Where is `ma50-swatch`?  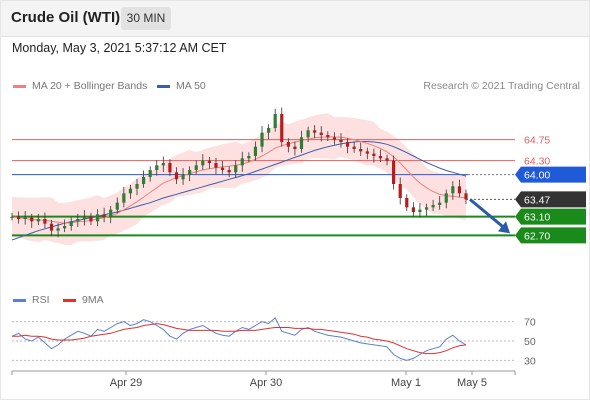
ma50-swatch is located at coordinates (163, 86).